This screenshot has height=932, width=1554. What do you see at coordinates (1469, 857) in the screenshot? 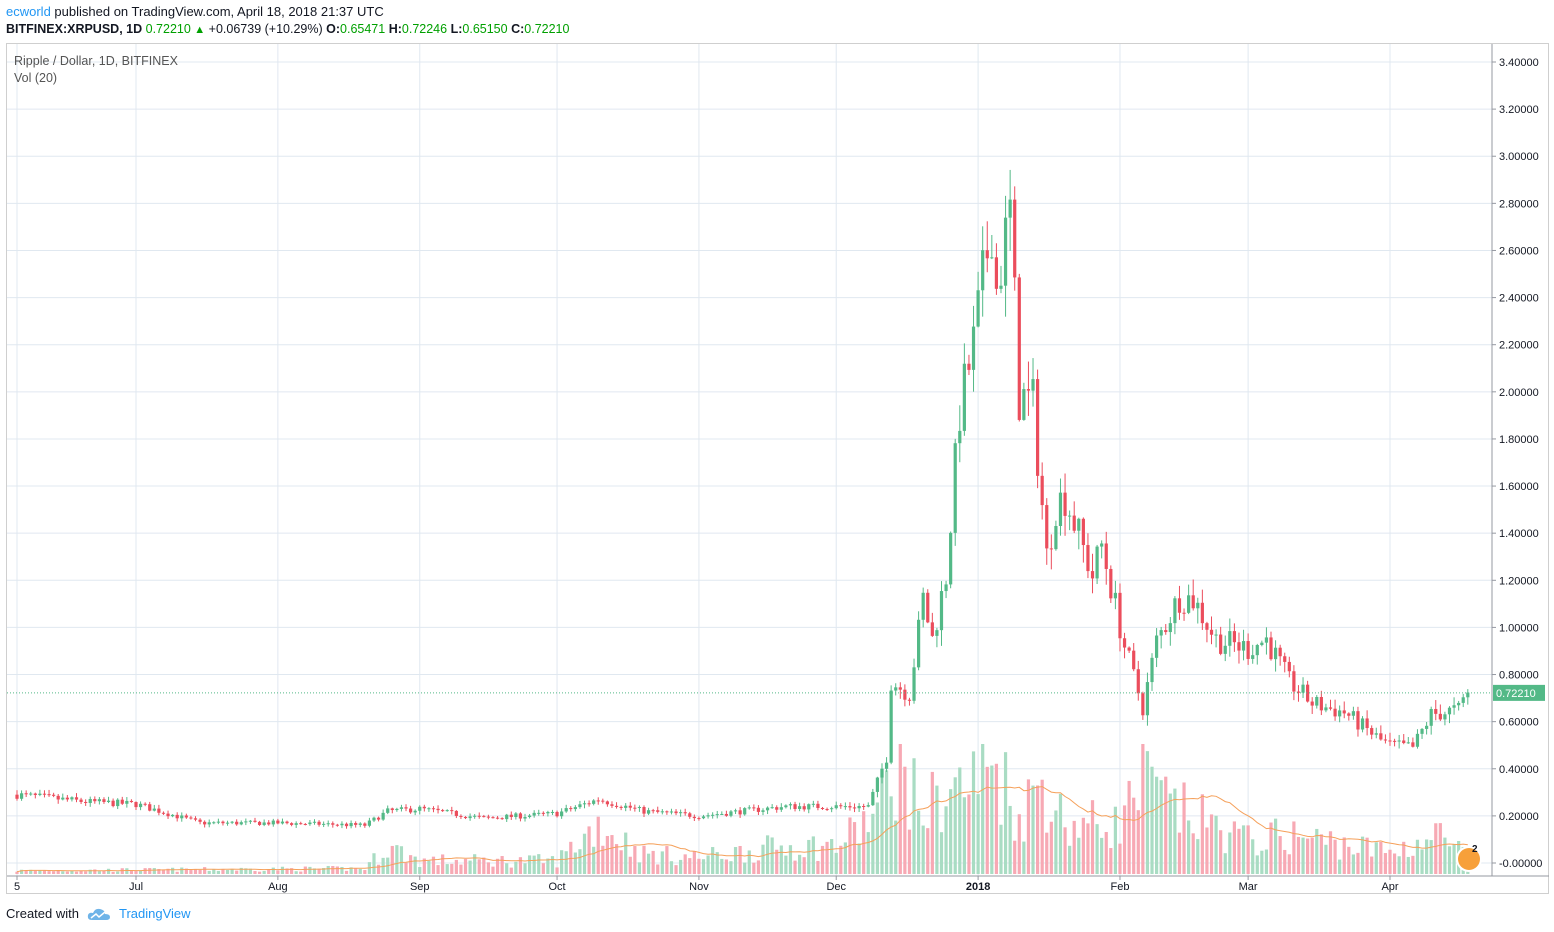
I see `events-flag-icon: 2` at bounding box center [1469, 857].